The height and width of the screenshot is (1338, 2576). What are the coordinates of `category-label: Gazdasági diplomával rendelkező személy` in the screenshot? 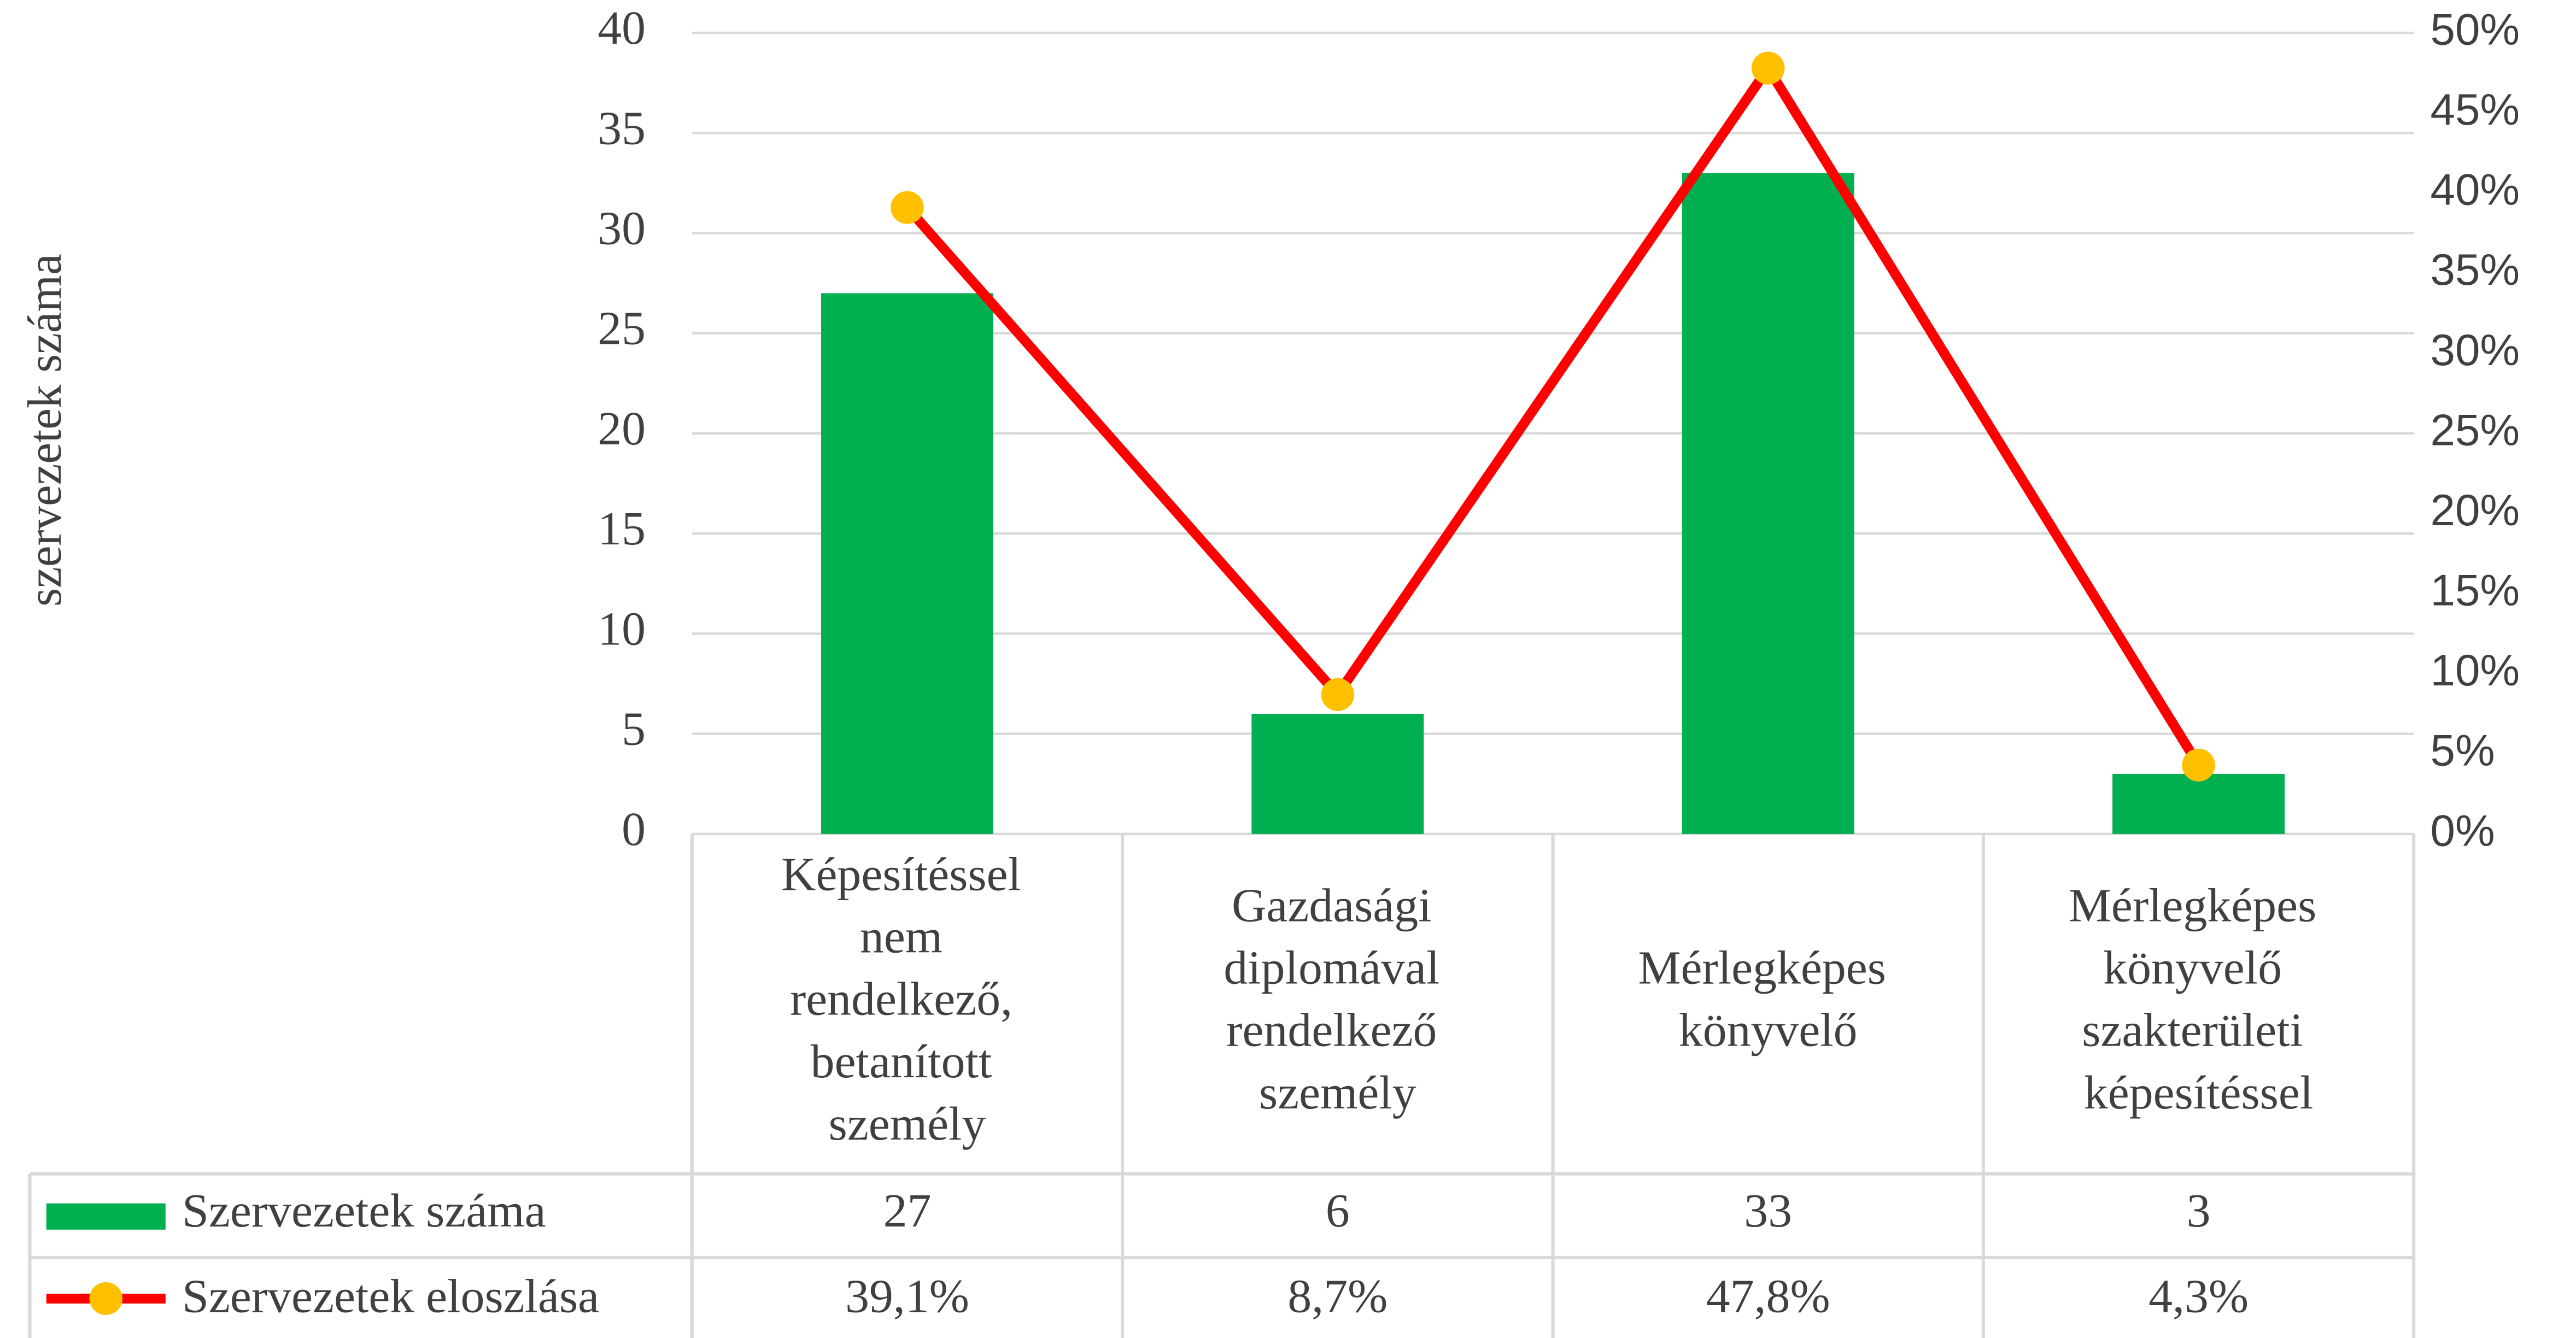 It's located at (1337, 999).